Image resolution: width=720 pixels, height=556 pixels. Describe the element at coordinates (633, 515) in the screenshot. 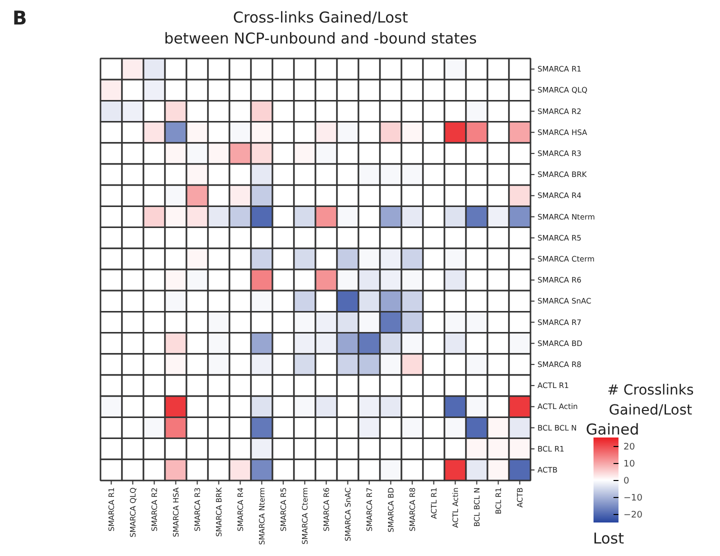

I see `color-bar-label: −20` at that location.